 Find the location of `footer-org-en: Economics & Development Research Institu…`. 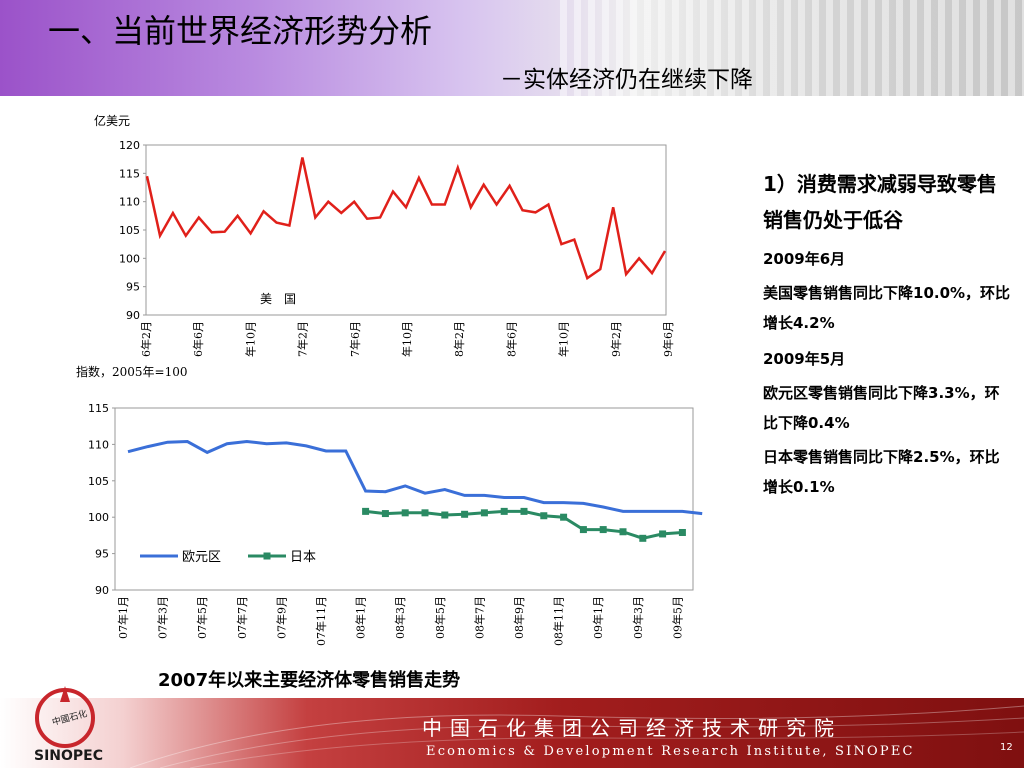

footer-org-en: Economics & Development Research Institu… is located at coordinates (670, 751).